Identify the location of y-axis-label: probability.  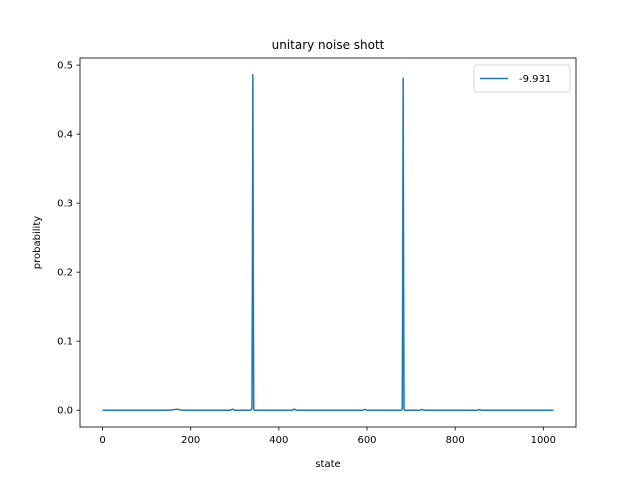
(37, 242).